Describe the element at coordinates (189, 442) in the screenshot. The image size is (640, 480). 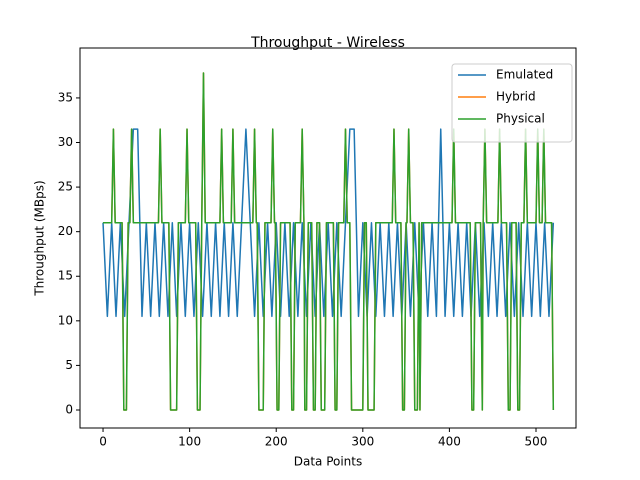
I see `x-tick-label: 100` at that location.